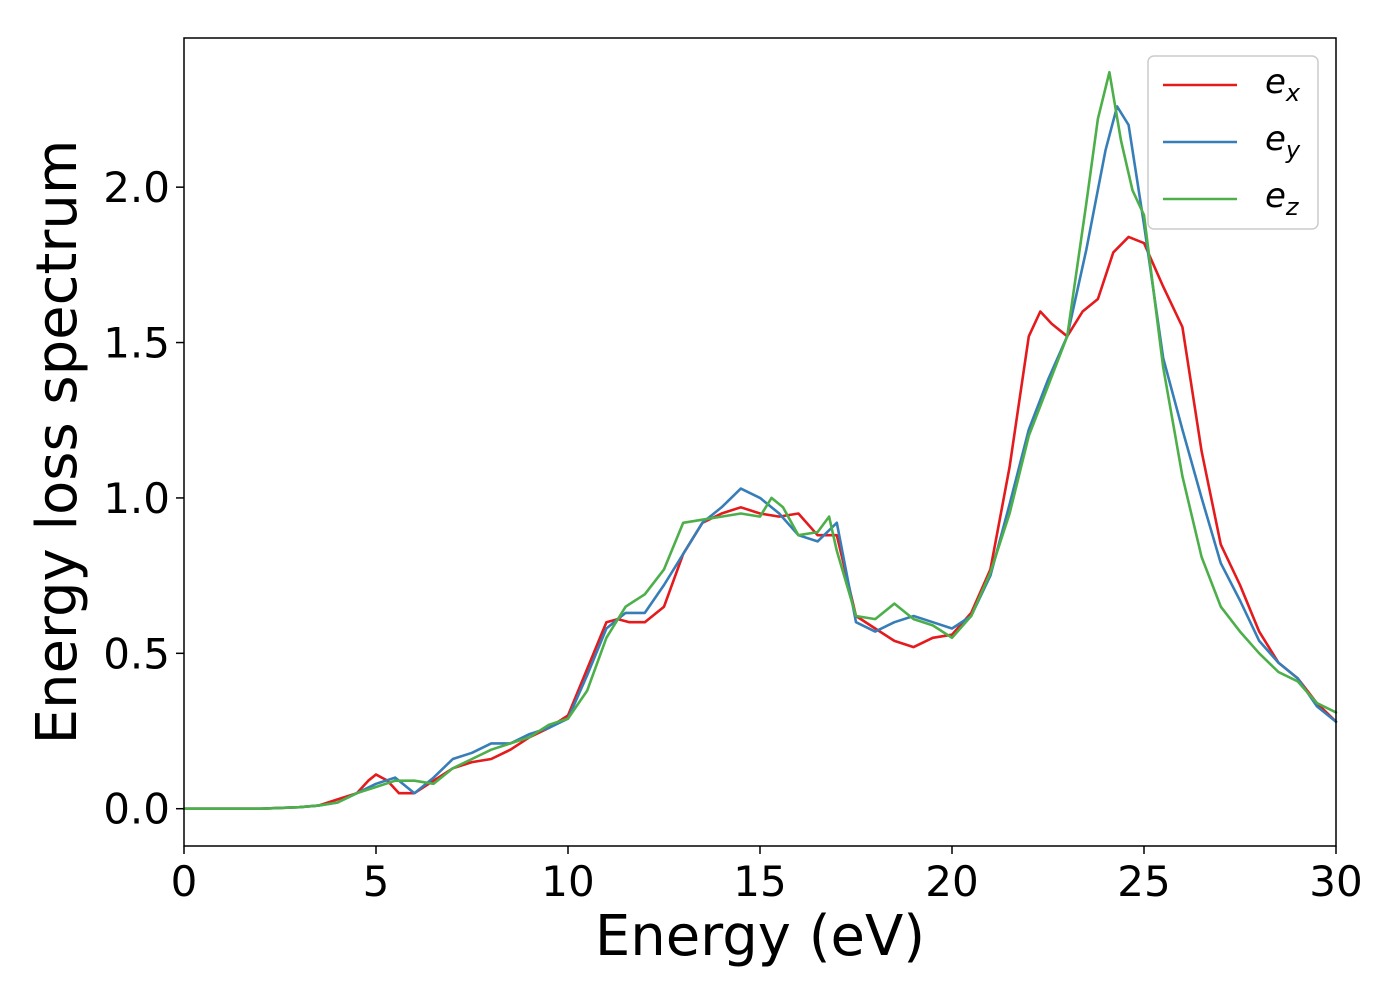  Describe the element at coordinates (376, 881) in the screenshot. I see `x-tick-label: 5` at that location.